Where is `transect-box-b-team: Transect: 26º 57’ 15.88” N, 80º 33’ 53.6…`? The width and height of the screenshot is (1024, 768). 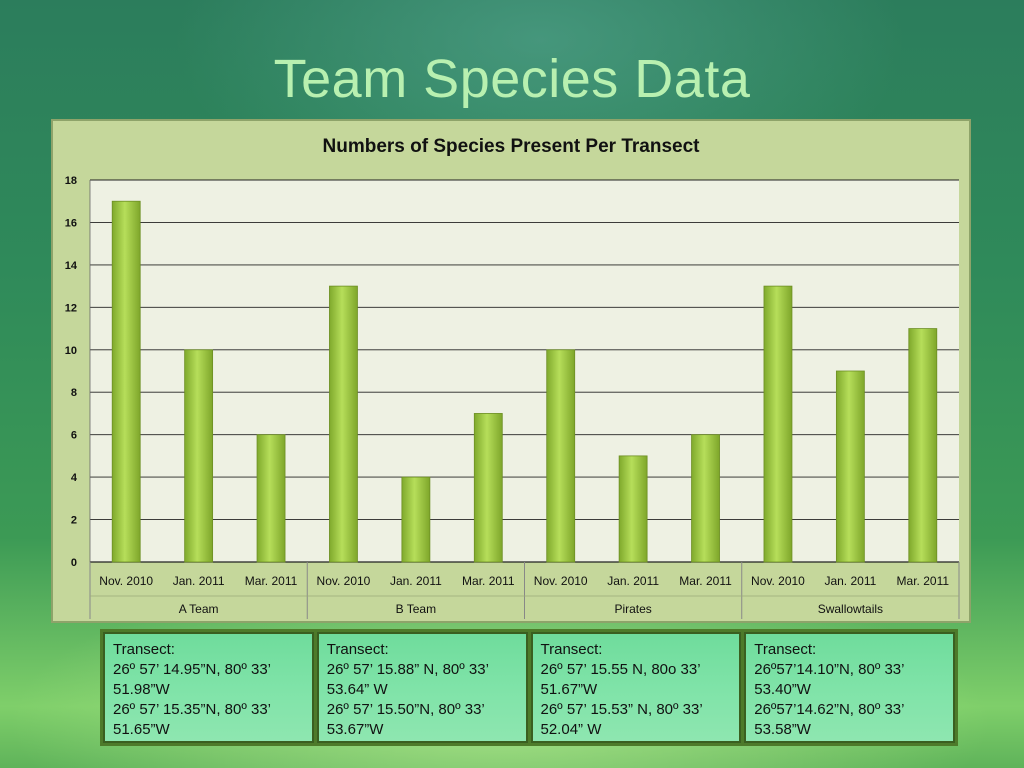 transect-box-b-team: Transect: 26º 57’ 15.88” N, 80º 33’ 53.6… is located at coordinates (422, 687).